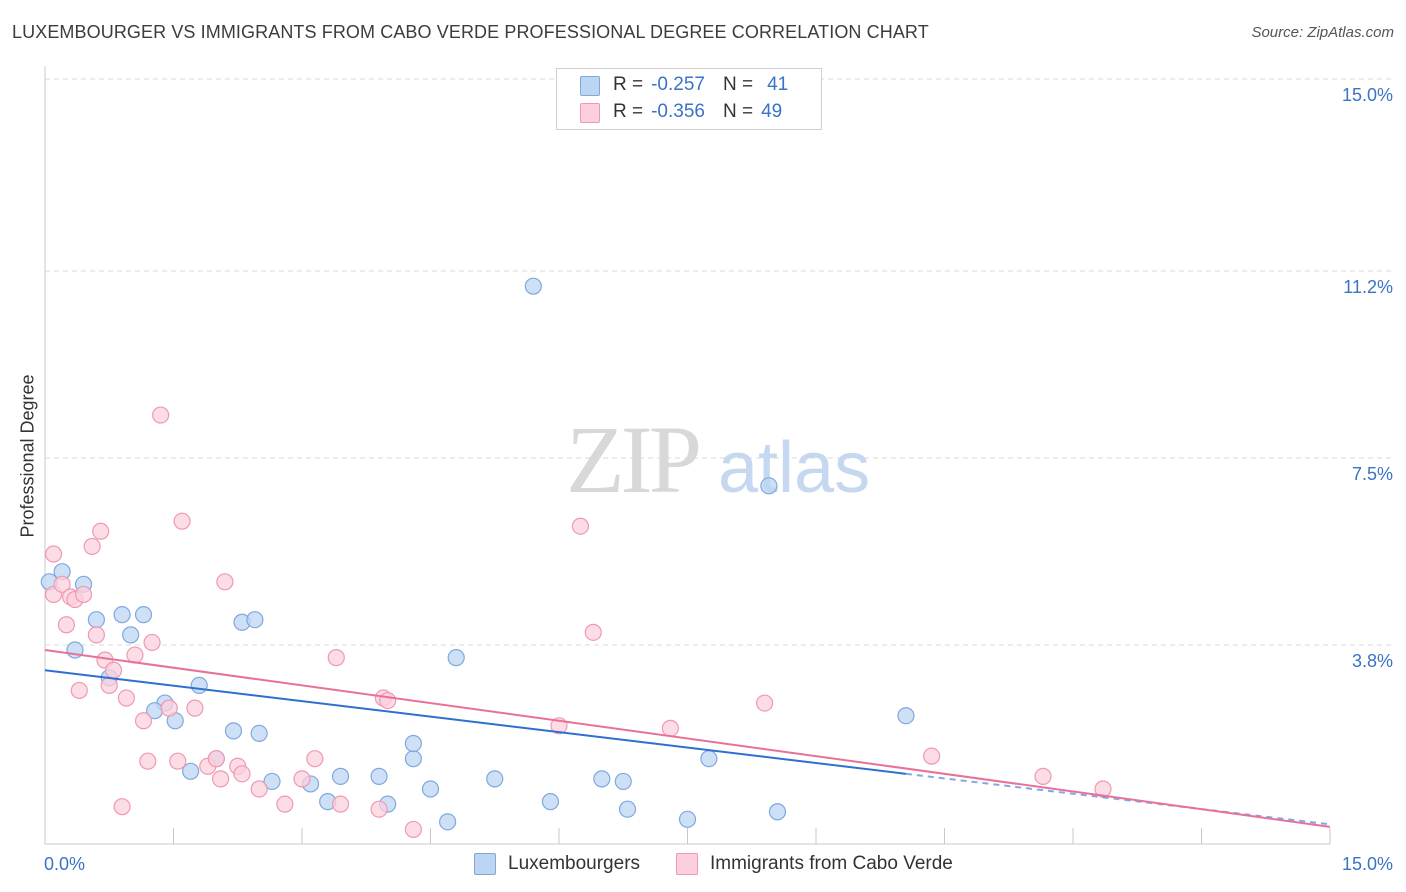 This screenshot has height=892, width=1406. What do you see at coordinates (1367, 95) in the screenshot?
I see `y-tick-label: 15.0%` at bounding box center [1367, 95].